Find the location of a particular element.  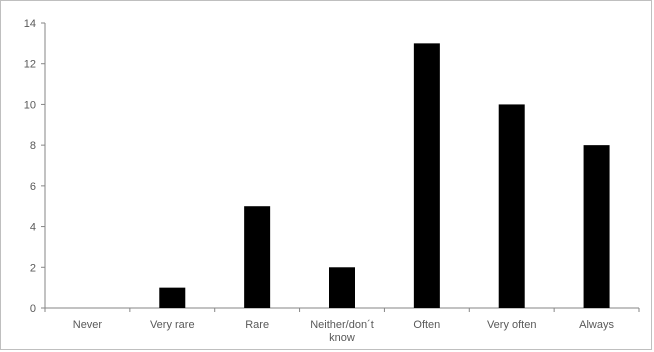

y-tick-label: 10 is located at coordinates (30, 105).